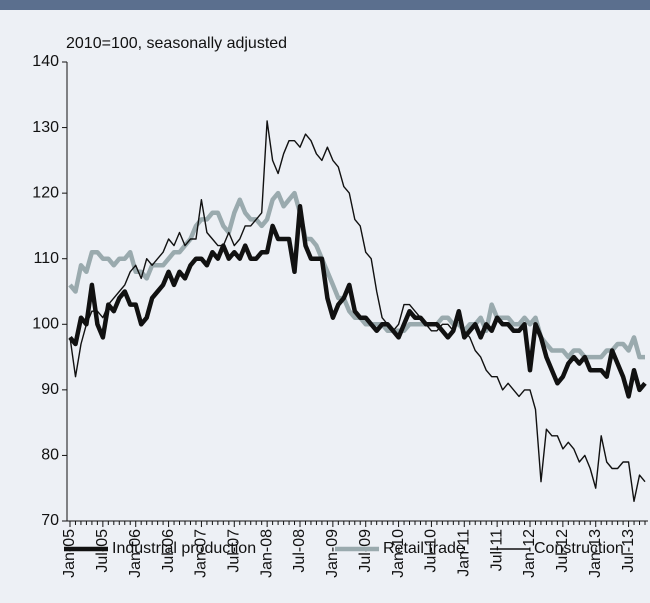 This screenshot has width=650, height=603. Describe the element at coordinates (529, 553) in the screenshot. I see `x-tick-label: Jan-12` at that location.